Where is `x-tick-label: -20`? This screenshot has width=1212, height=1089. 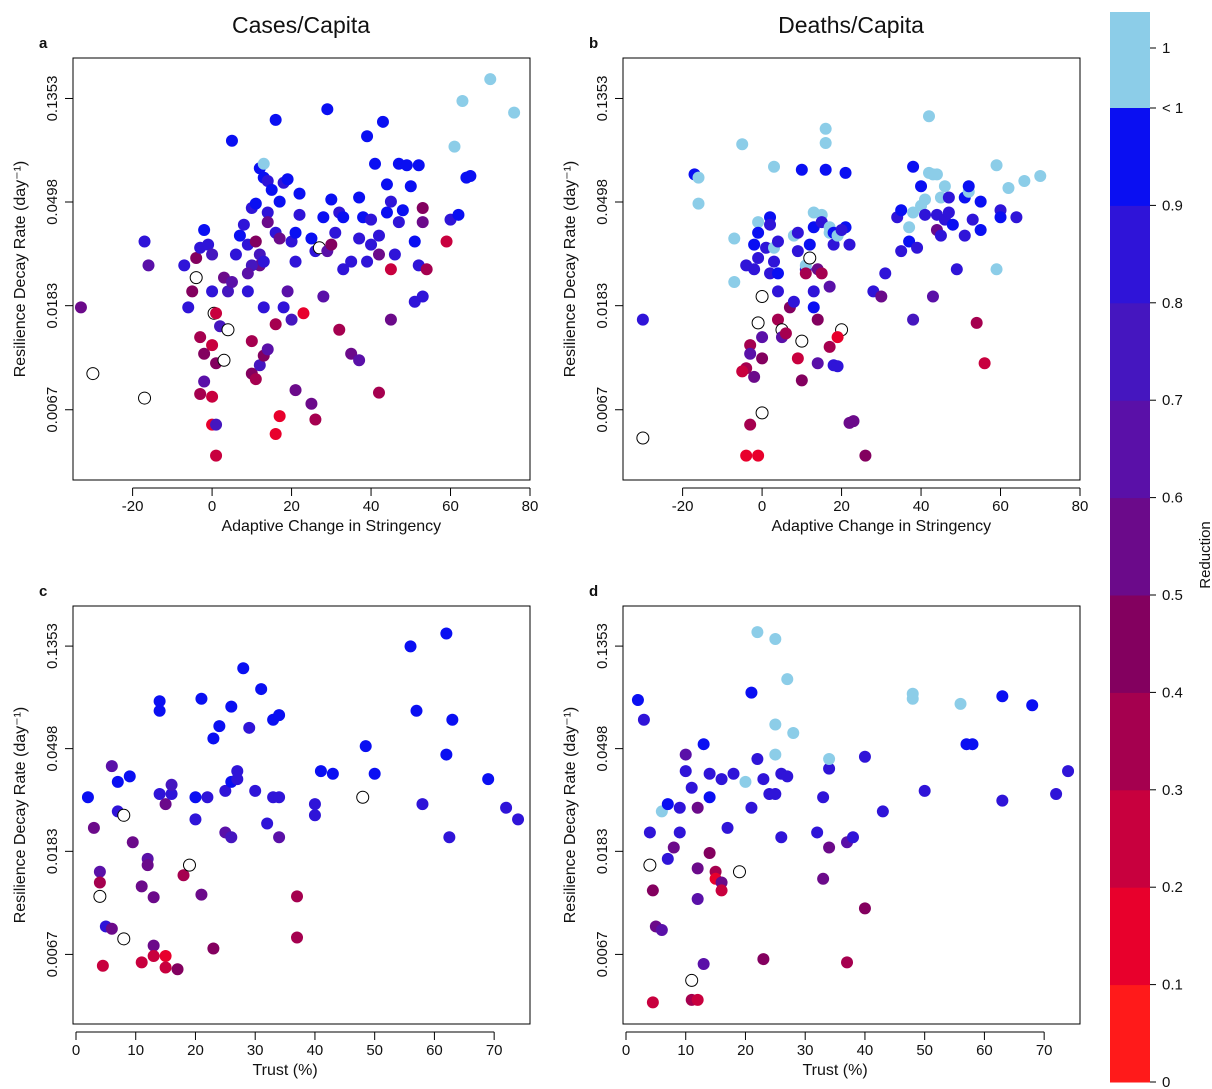 x-tick-label: -20 is located at coordinates (683, 506).